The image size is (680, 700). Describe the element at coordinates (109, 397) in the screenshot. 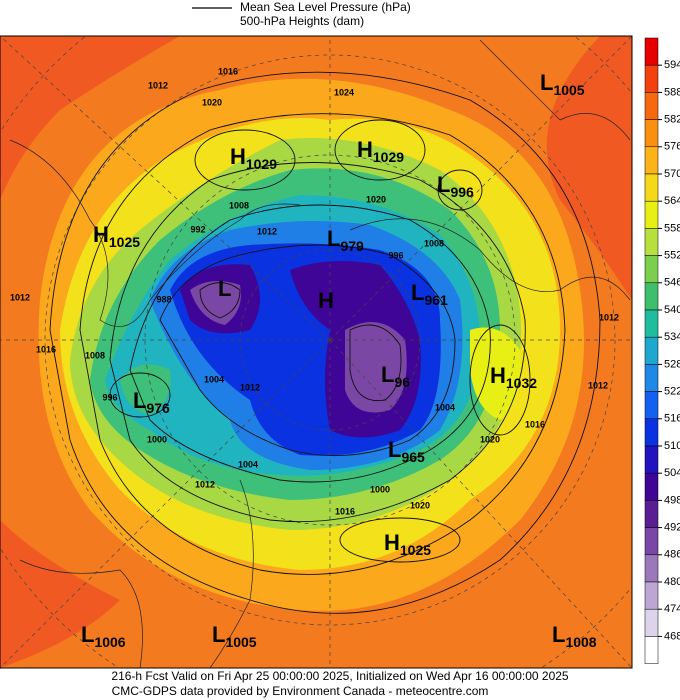

I see `contour-label: 996` at that location.